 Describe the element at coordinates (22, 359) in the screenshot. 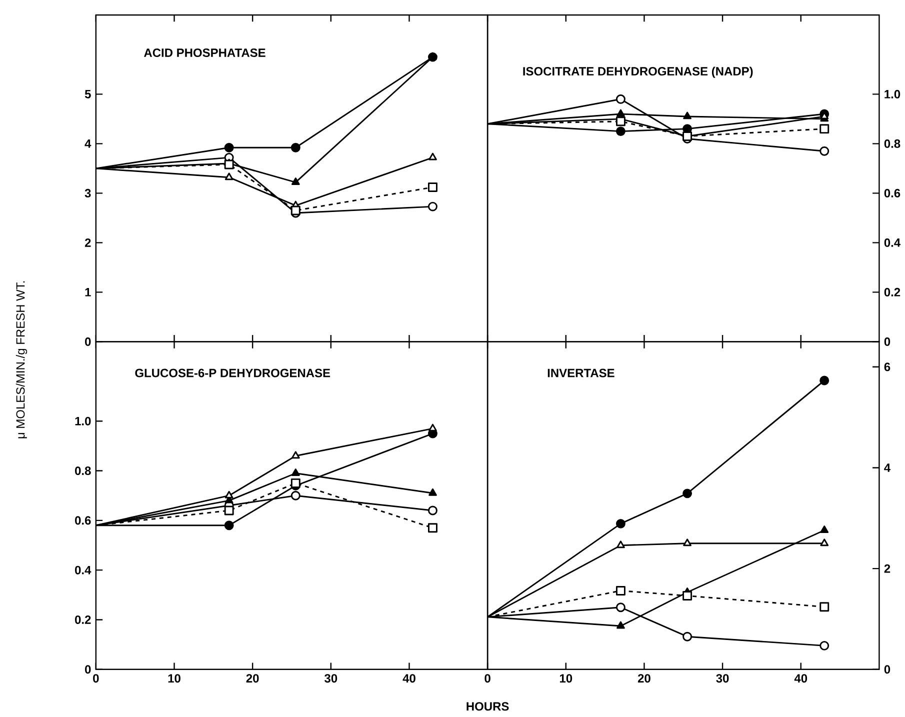

I see `y-axis-title: μ MOLES/MIN./g FRESH WT.` at that location.